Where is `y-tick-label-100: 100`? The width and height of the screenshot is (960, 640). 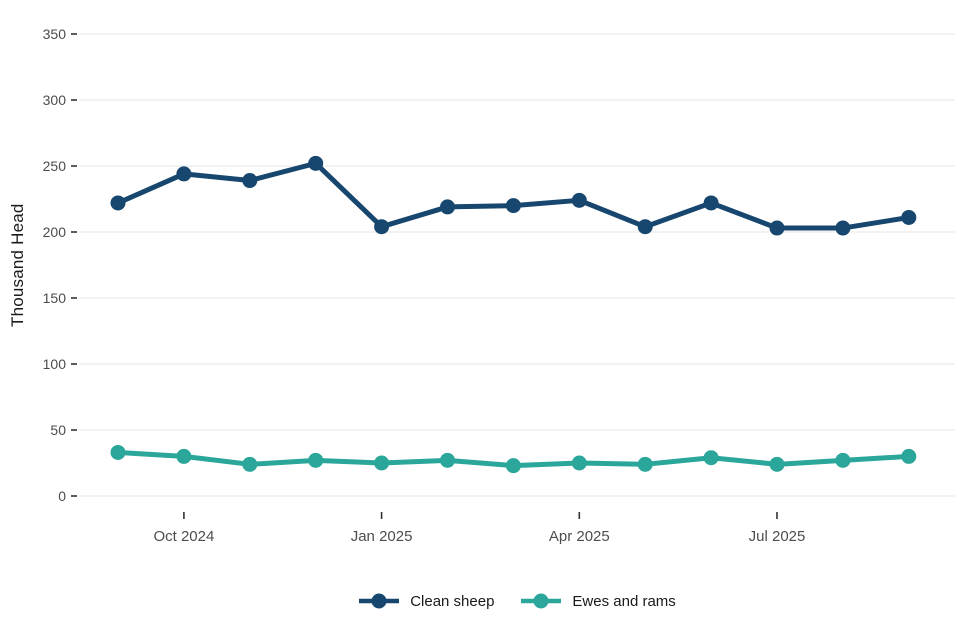
y-tick-label-100: 100 is located at coordinates (55, 364).